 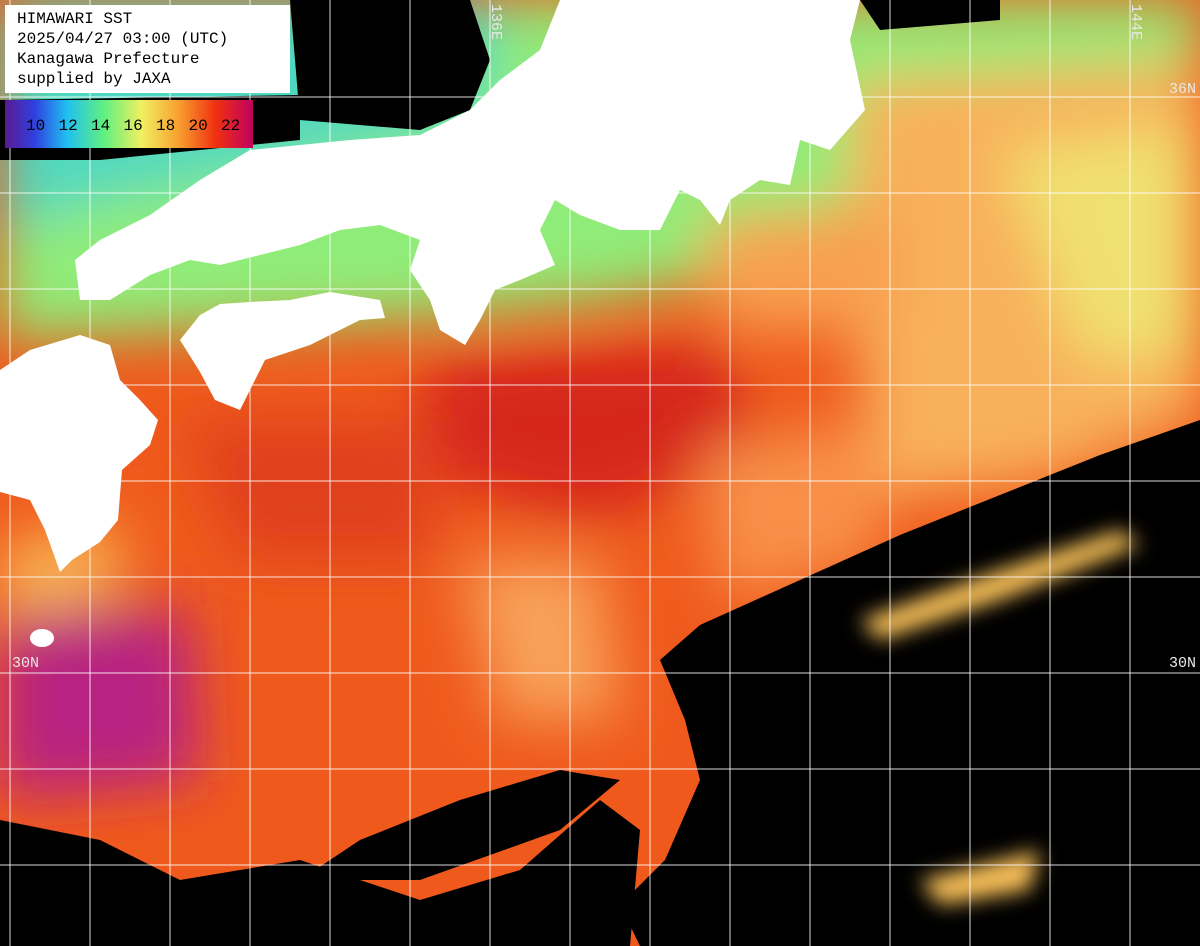 I want to click on scale-label: 16, so click(x=133, y=126).